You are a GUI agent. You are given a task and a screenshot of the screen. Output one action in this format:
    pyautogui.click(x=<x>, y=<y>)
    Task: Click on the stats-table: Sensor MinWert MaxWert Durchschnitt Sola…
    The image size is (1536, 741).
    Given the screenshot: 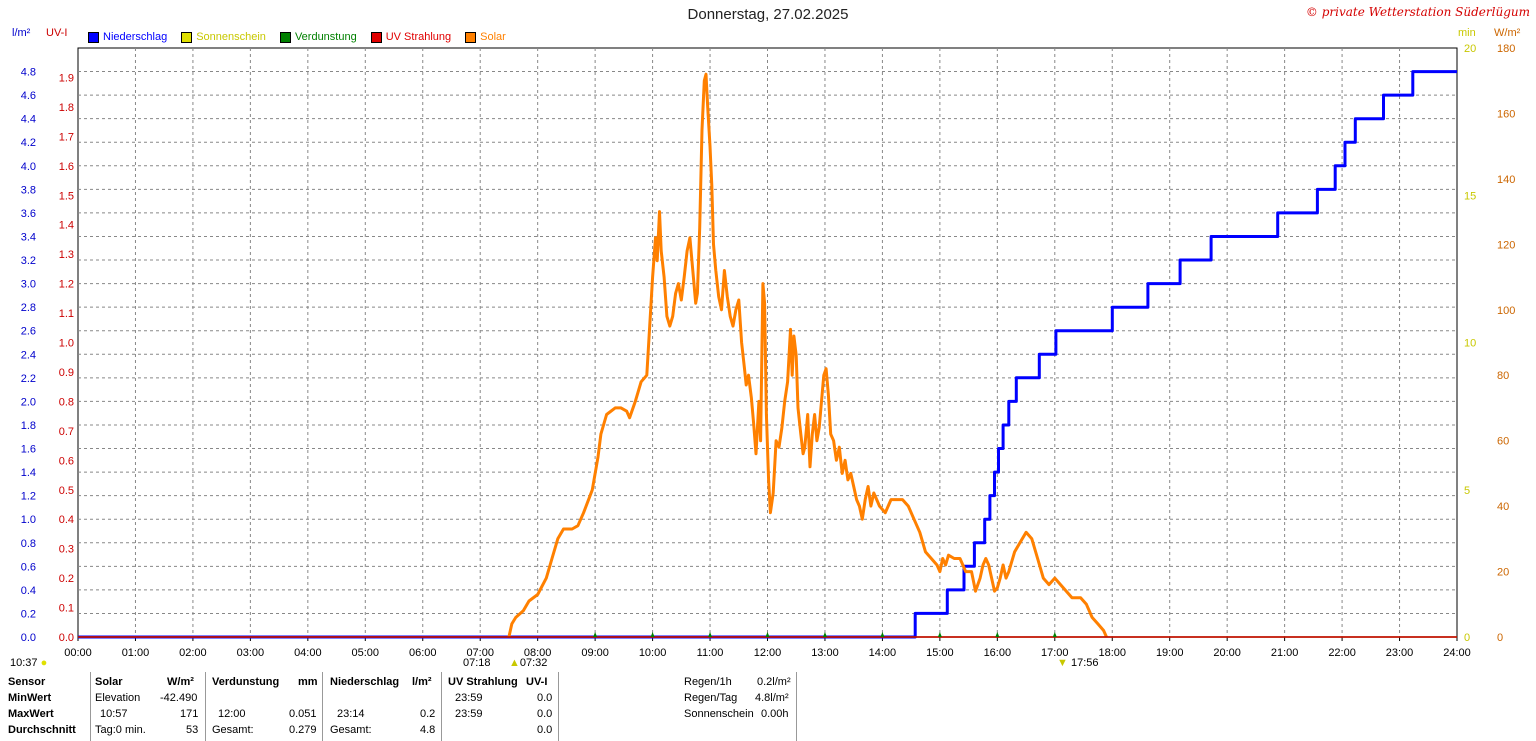 What is the action you would take?
    pyautogui.click(x=768, y=706)
    